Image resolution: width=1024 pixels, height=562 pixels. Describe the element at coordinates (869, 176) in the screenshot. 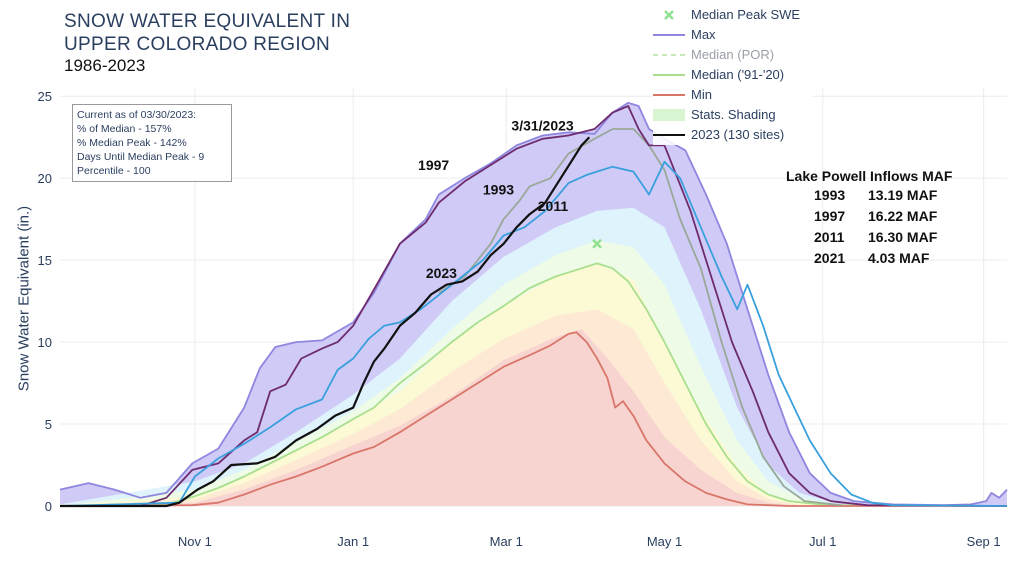

I see `lake-powell-title: Lake Powell Inflows MAF` at that location.